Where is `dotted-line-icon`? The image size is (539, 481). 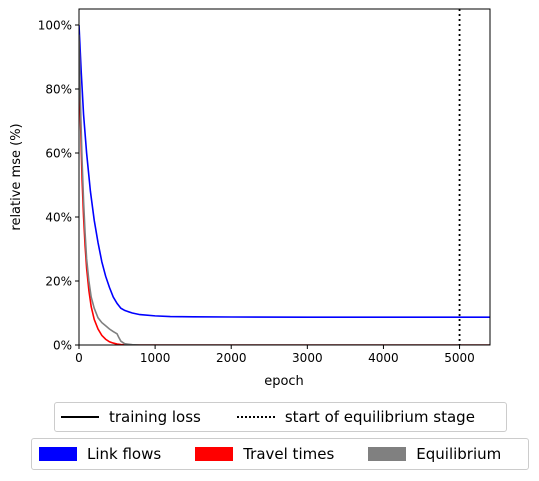 dotted-line-icon is located at coordinates (255, 417).